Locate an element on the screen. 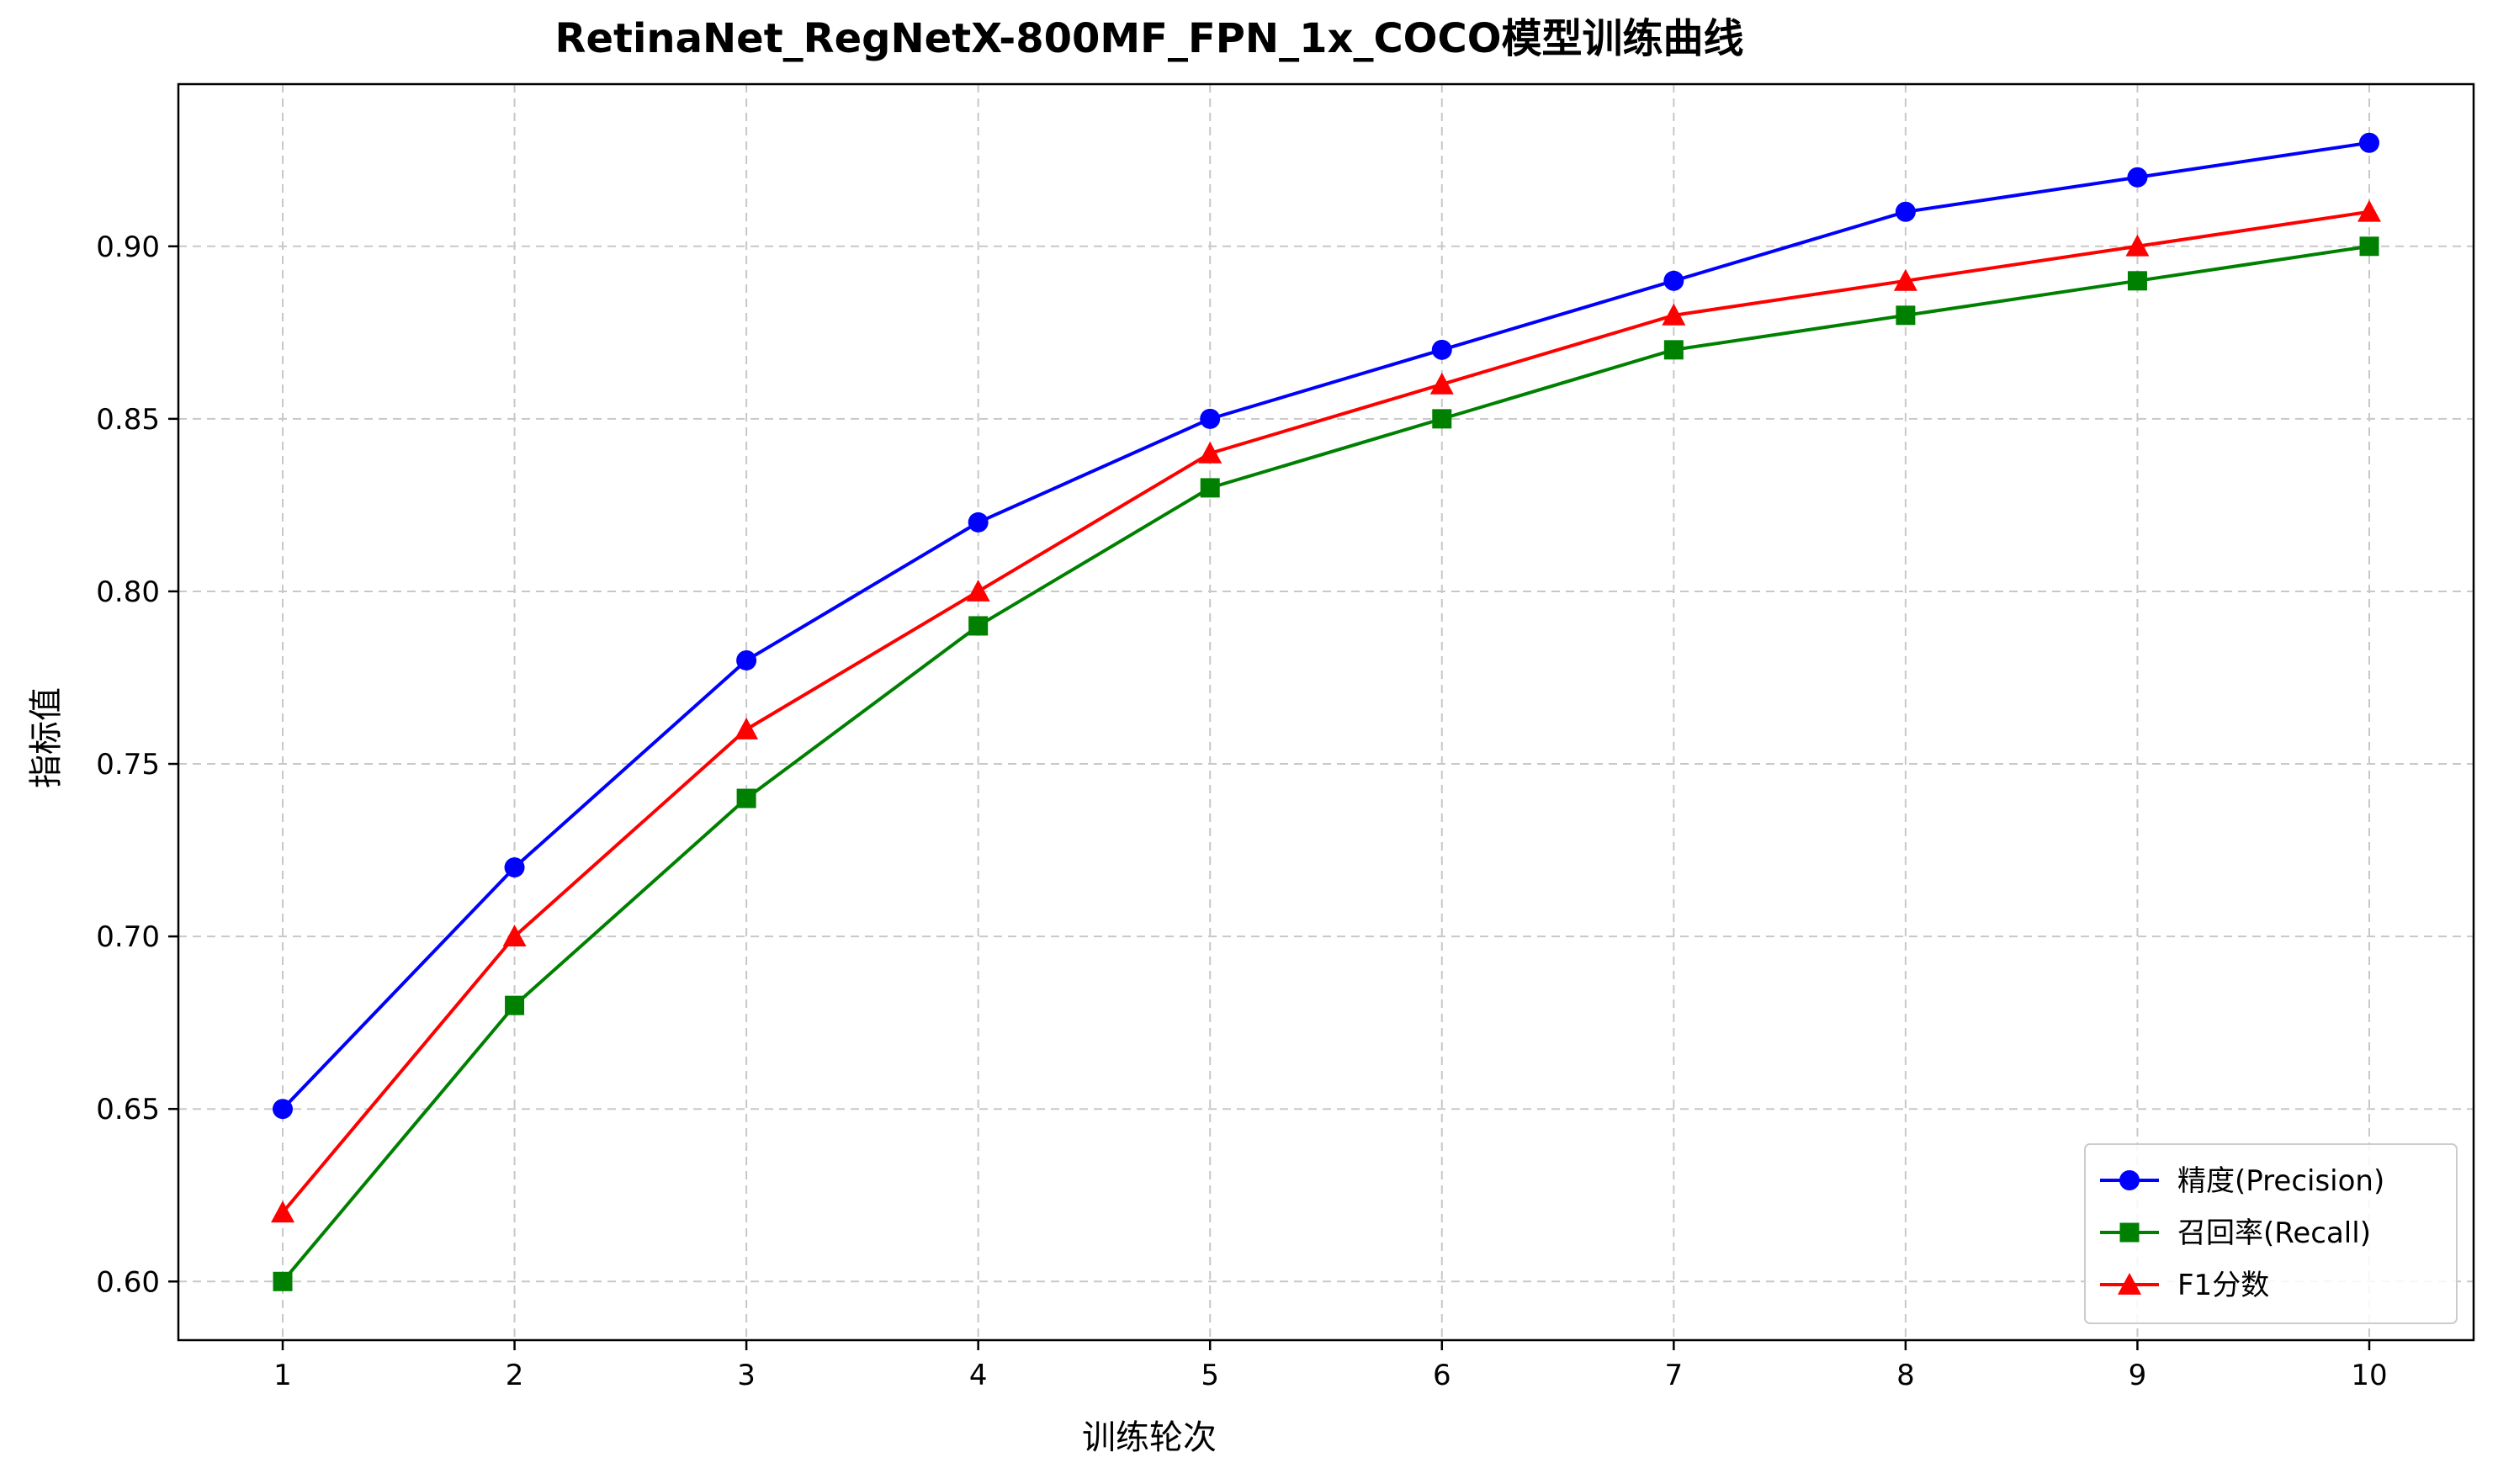 Image resolution: width=2498 pixels, height=1484 pixels. x-tick-label: 3 is located at coordinates (746, 1375).